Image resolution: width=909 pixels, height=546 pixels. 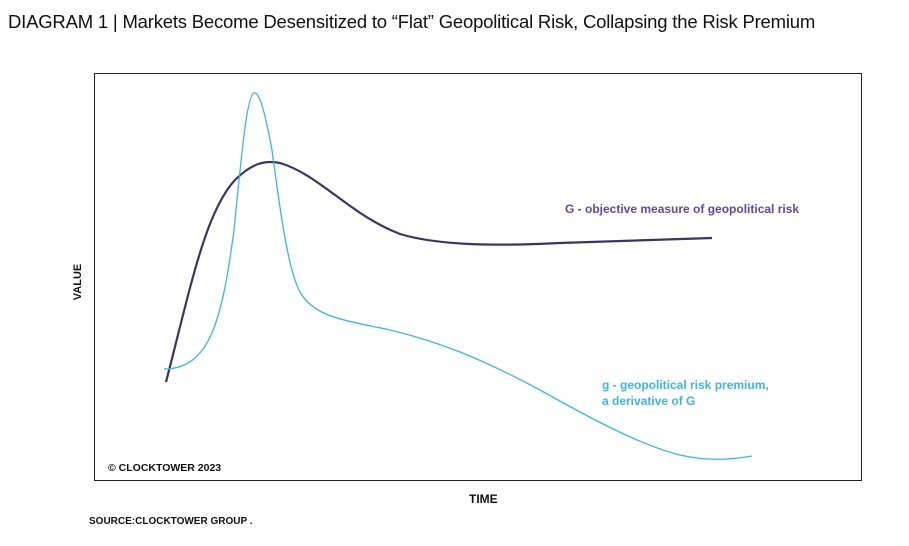 What do you see at coordinates (483, 499) in the screenshot?
I see `x-axis-label: TIME` at bounding box center [483, 499].